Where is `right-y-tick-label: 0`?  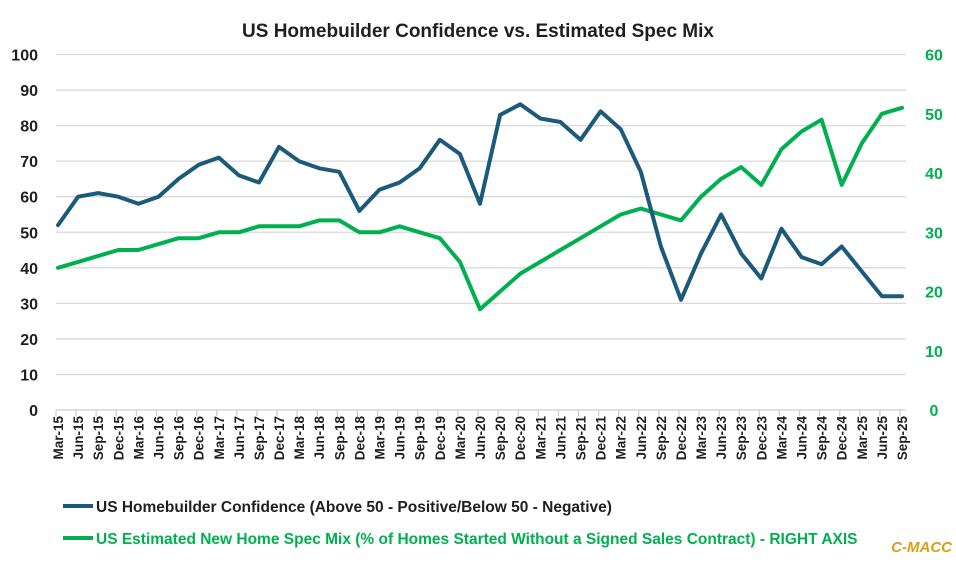
right-y-tick-label: 0 is located at coordinates (934, 411).